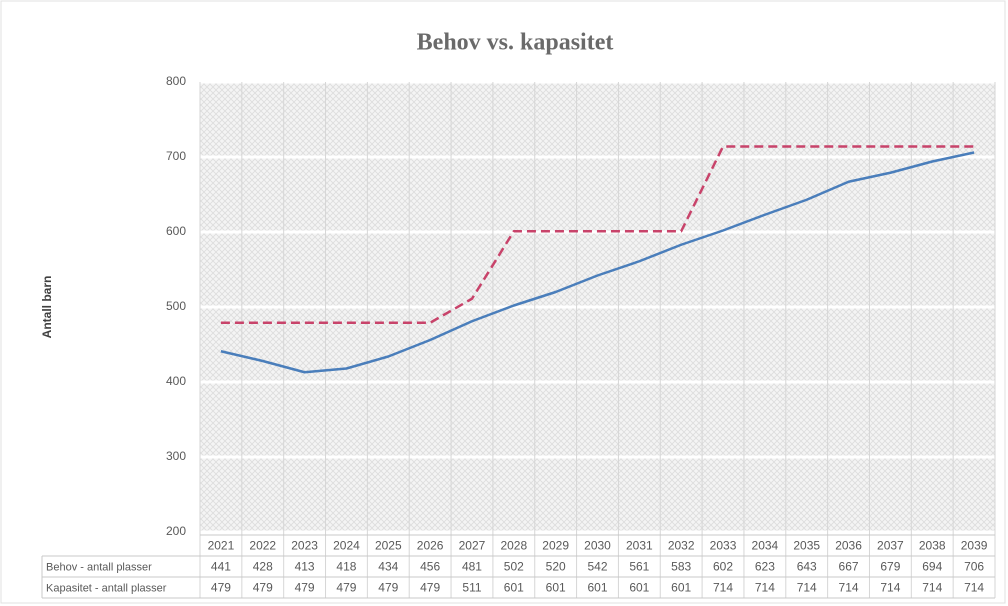 The width and height of the screenshot is (1008, 606). What do you see at coordinates (99, 567) in the screenshot?
I see `legend-entry: Behov - antall plasser` at bounding box center [99, 567].